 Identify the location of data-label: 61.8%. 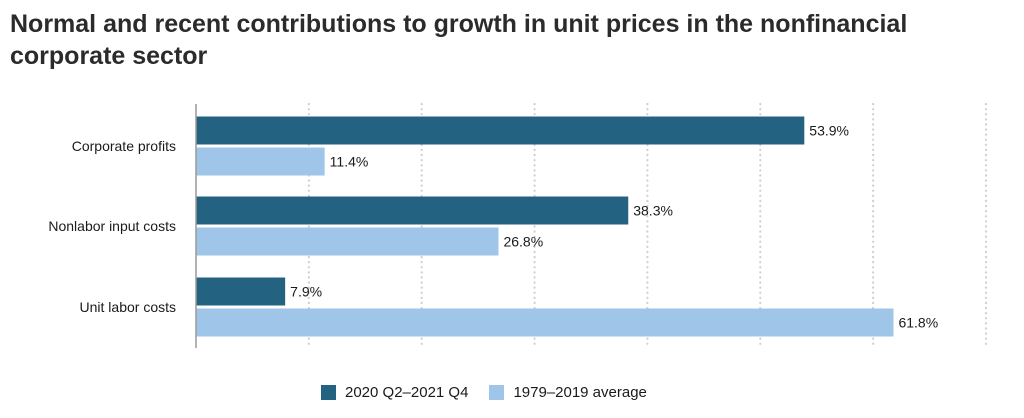
(918, 323).